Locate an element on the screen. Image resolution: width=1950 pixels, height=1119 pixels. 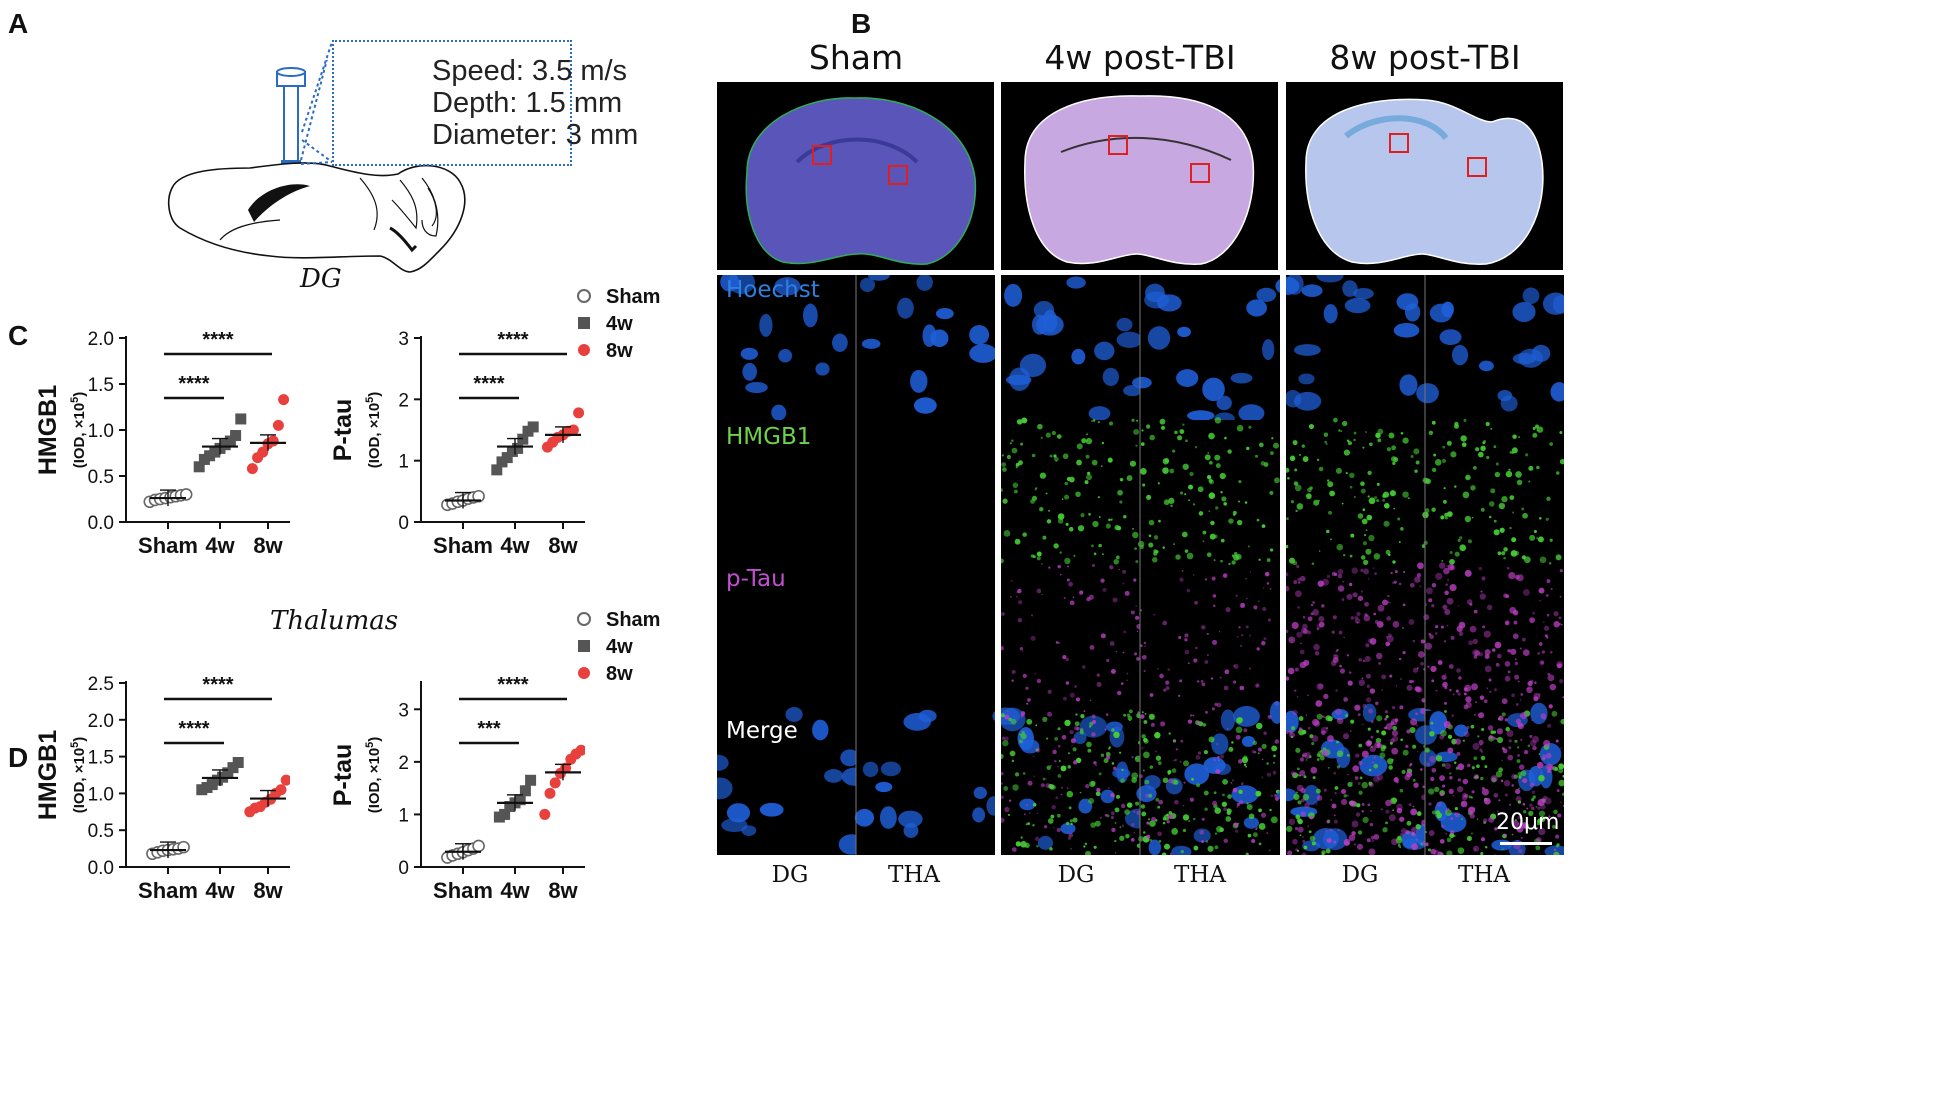
y-axis-label: HMGB1 is located at coordinates (48, 430).